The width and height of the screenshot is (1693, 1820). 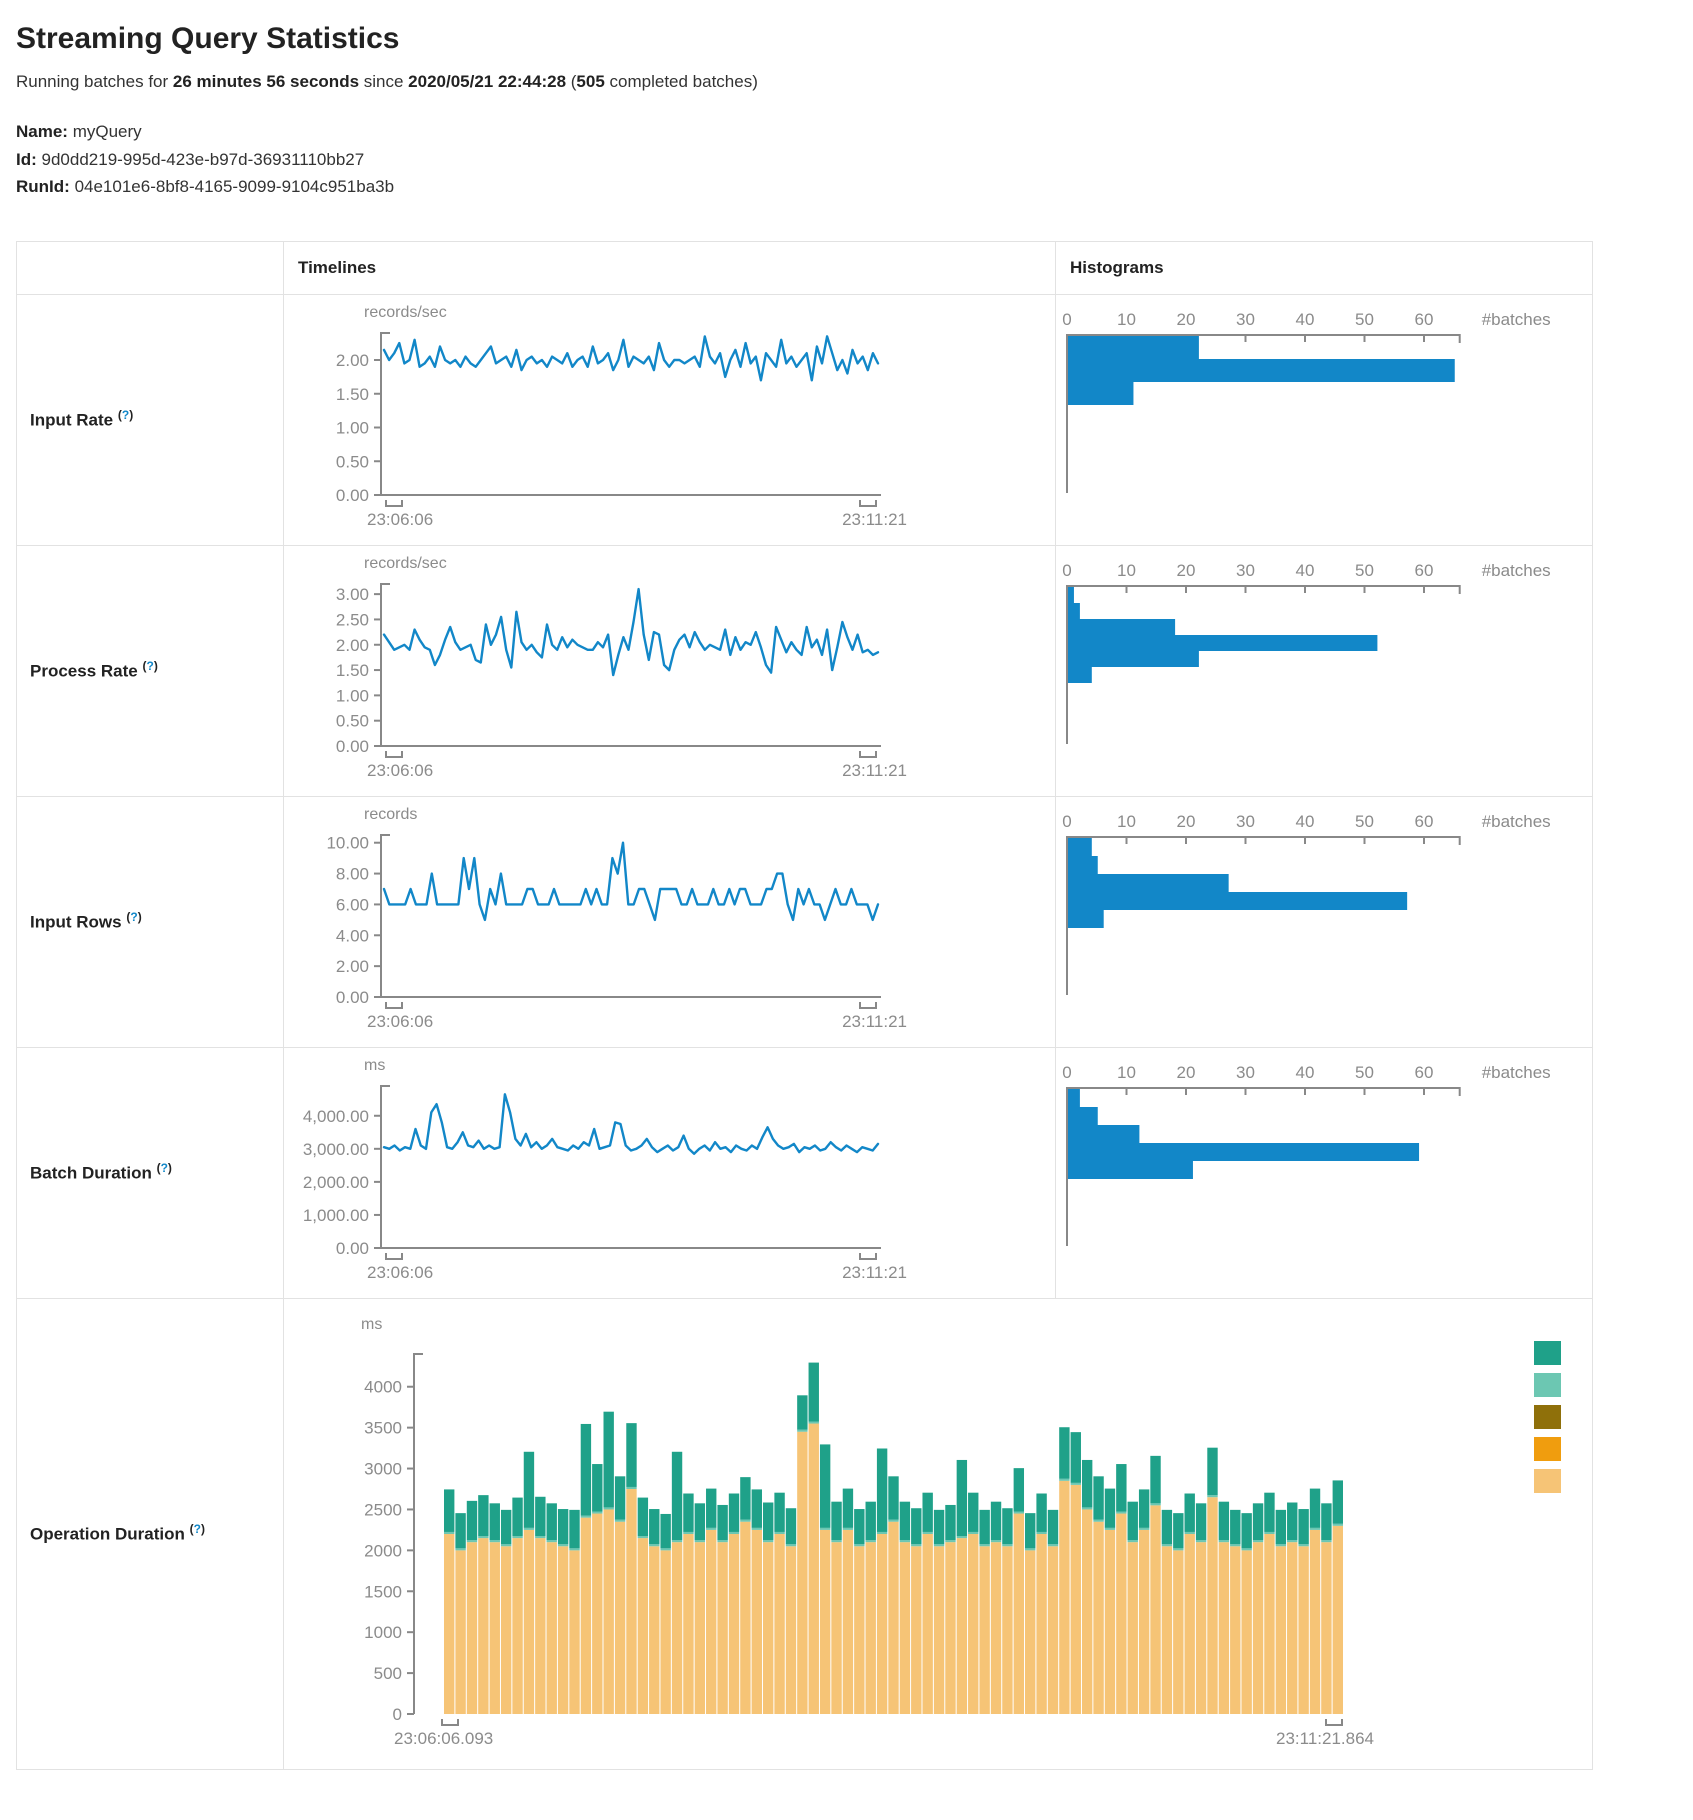 What do you see at coordinates (352, 904) in the screenshot?
I see `svg-text: 6.00` at bounding box center [352, 904].